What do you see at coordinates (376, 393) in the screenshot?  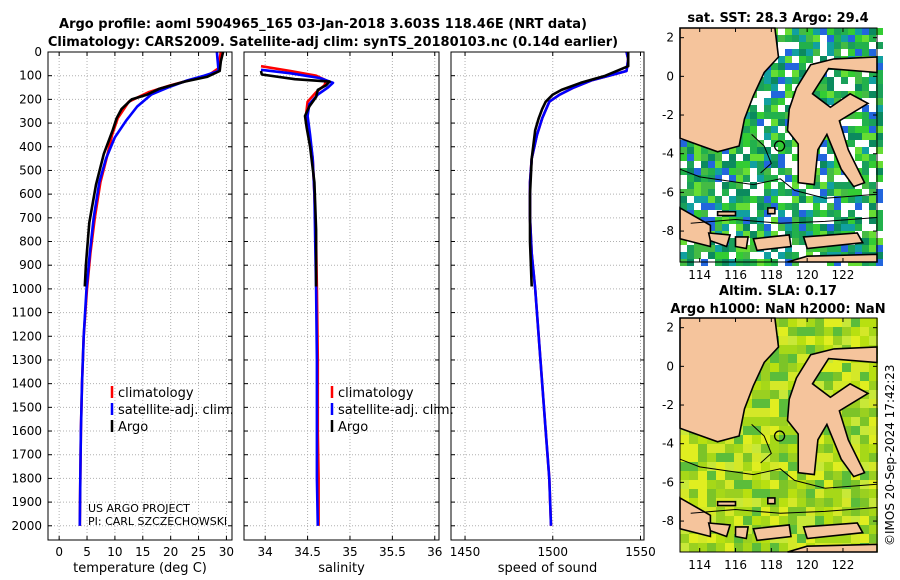 I see `legend-climatology-label: climatology` at bounding box center [376, 393].